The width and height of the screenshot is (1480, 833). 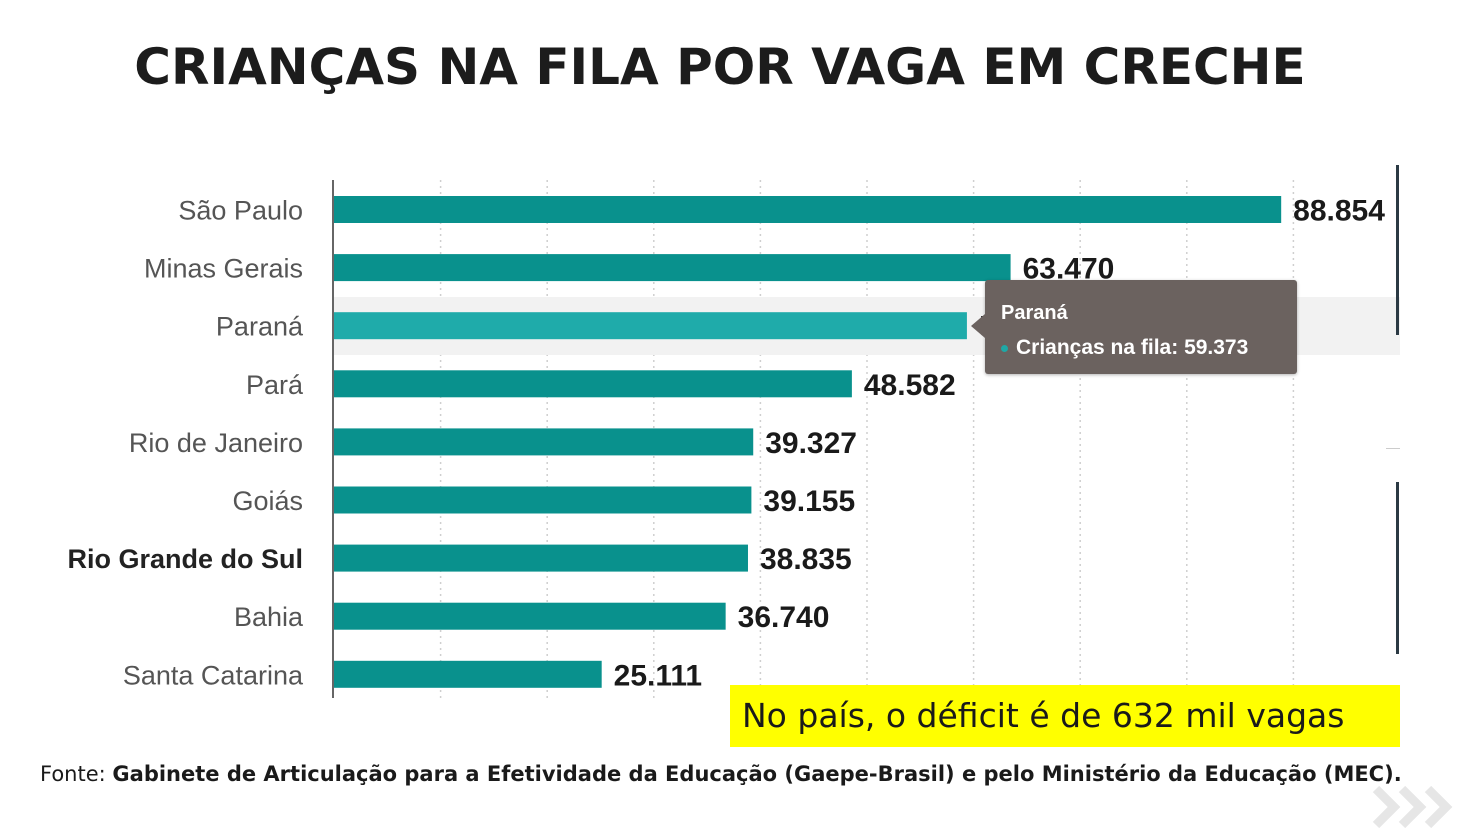 What do you see at coordinates (260, 327) in the screenshot?
I see `category-label: Paraná` at bounding box center [260, 327].